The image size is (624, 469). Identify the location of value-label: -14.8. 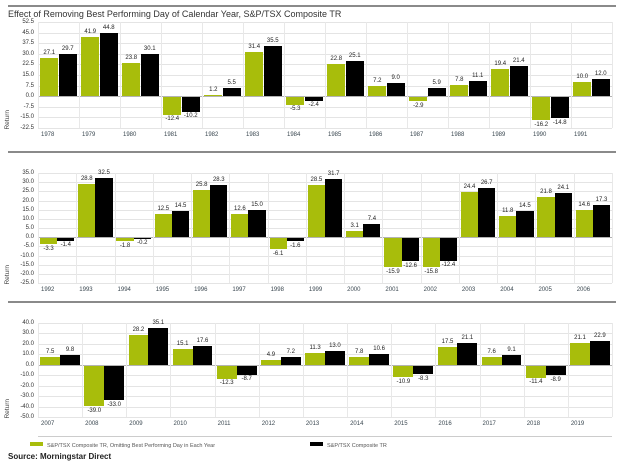
(559, 122).